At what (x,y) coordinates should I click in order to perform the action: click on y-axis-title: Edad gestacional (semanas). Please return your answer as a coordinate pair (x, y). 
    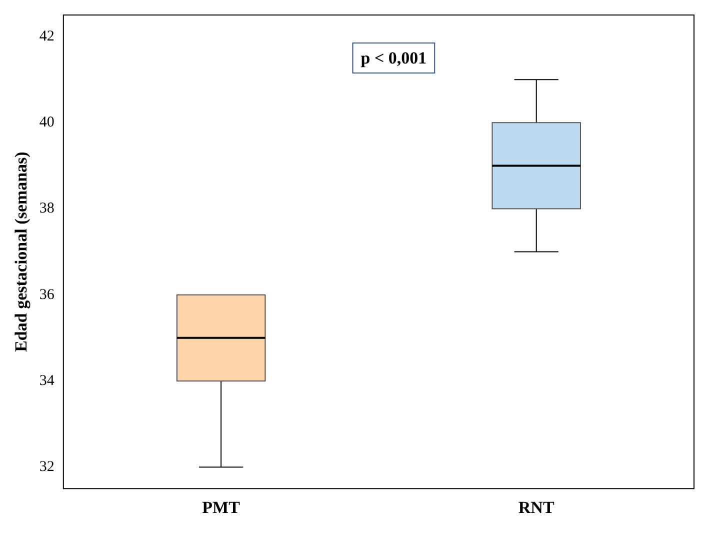
    Looking at the image, I should click on (21, 252).